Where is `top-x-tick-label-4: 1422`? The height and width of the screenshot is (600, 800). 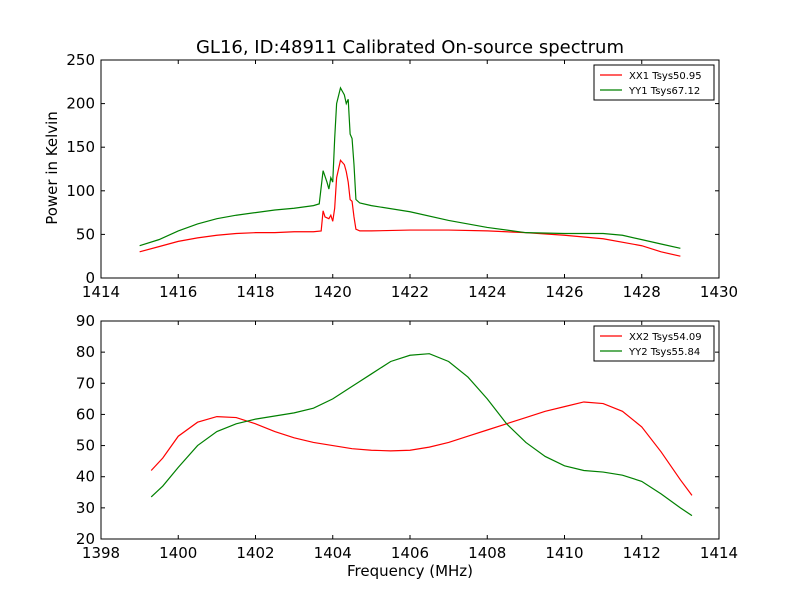 top-x-tick-label-4: 1422 is located at coordinates (410, 292).